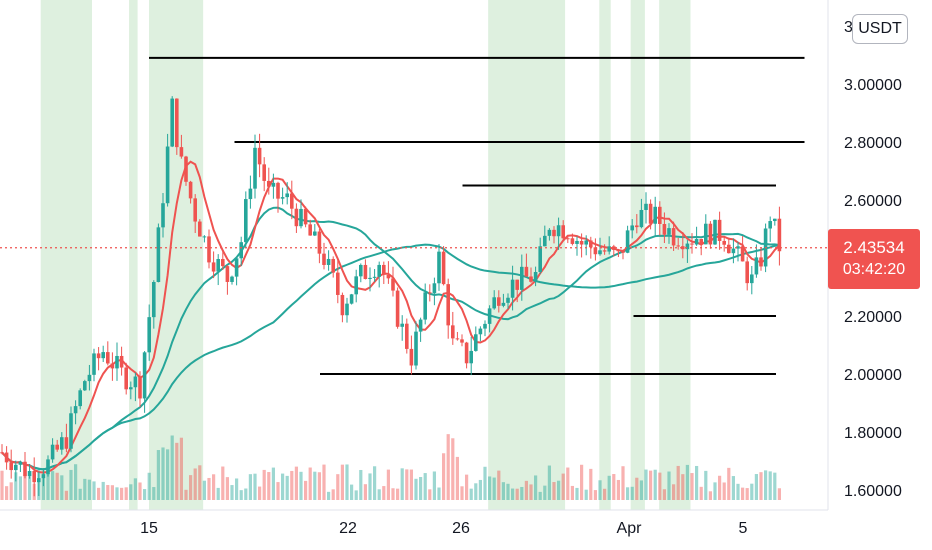 Image resolution: width=932 pixels, height=550 pixels. Describe the element at coordinates (880, 29) in the screenshot. I see `currency-selector-button: USDT` at that location.